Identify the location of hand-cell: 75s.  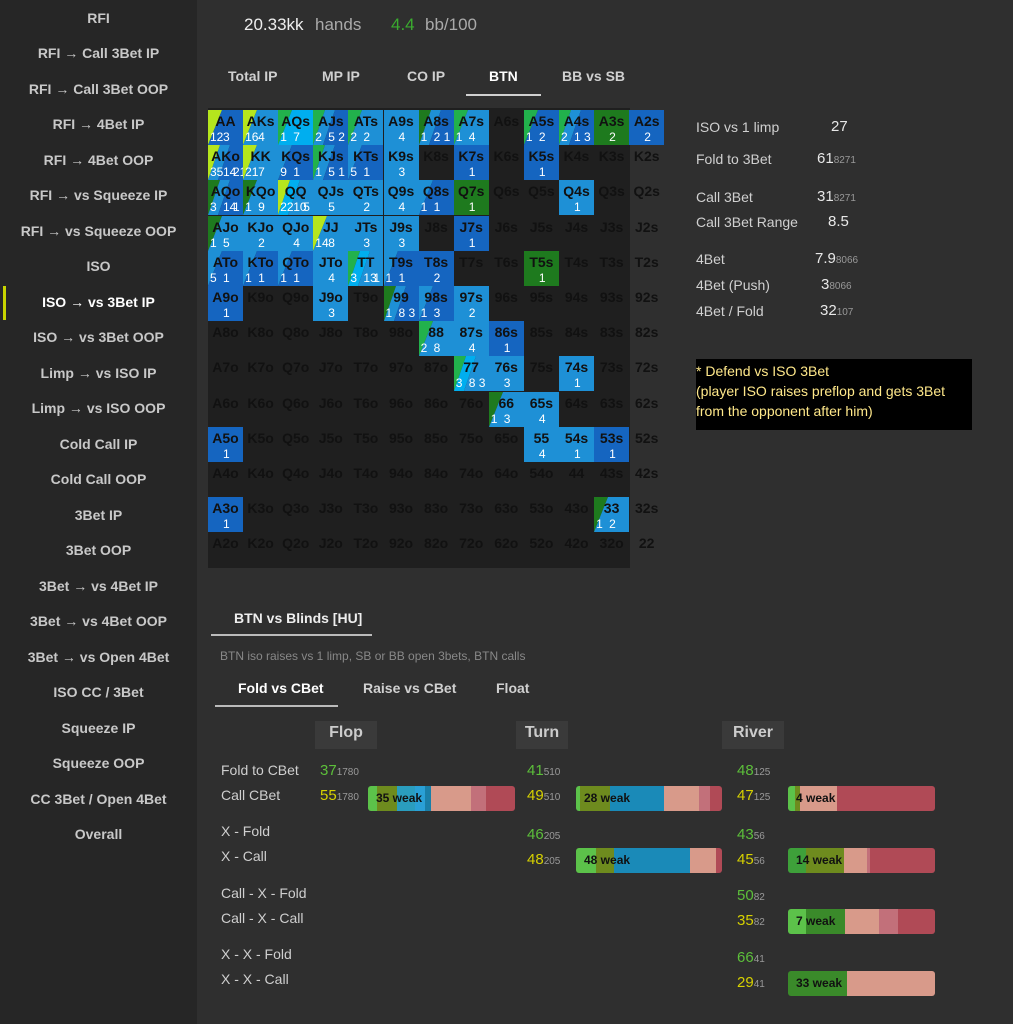
(541, 373).